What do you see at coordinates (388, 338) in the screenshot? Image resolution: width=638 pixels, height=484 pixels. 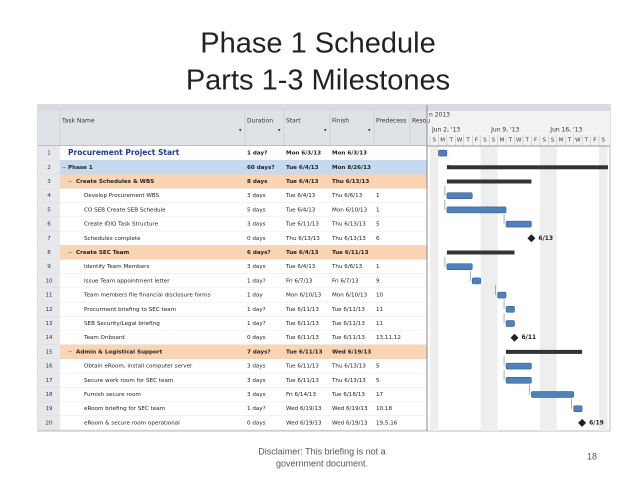 I see `cell: 13,11,12` at bounding box center [388, 338].